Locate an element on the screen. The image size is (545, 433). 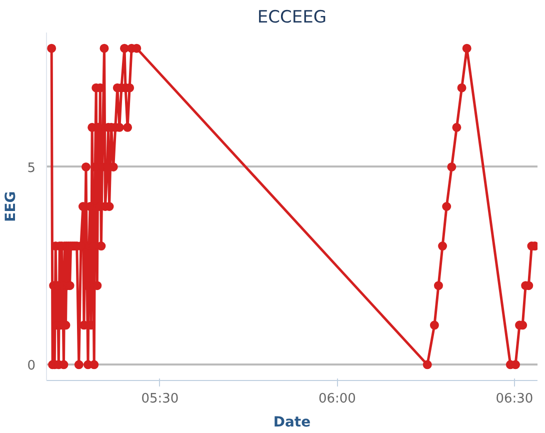
x-axis-title: Date is located at coordinates (292, 422).